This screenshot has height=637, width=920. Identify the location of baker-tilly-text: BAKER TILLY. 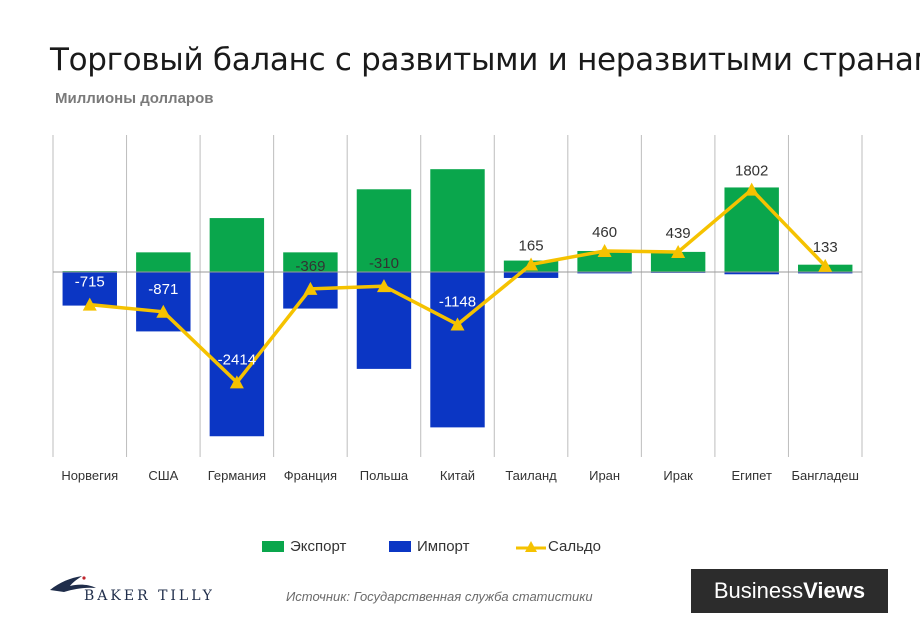
(149, 596).